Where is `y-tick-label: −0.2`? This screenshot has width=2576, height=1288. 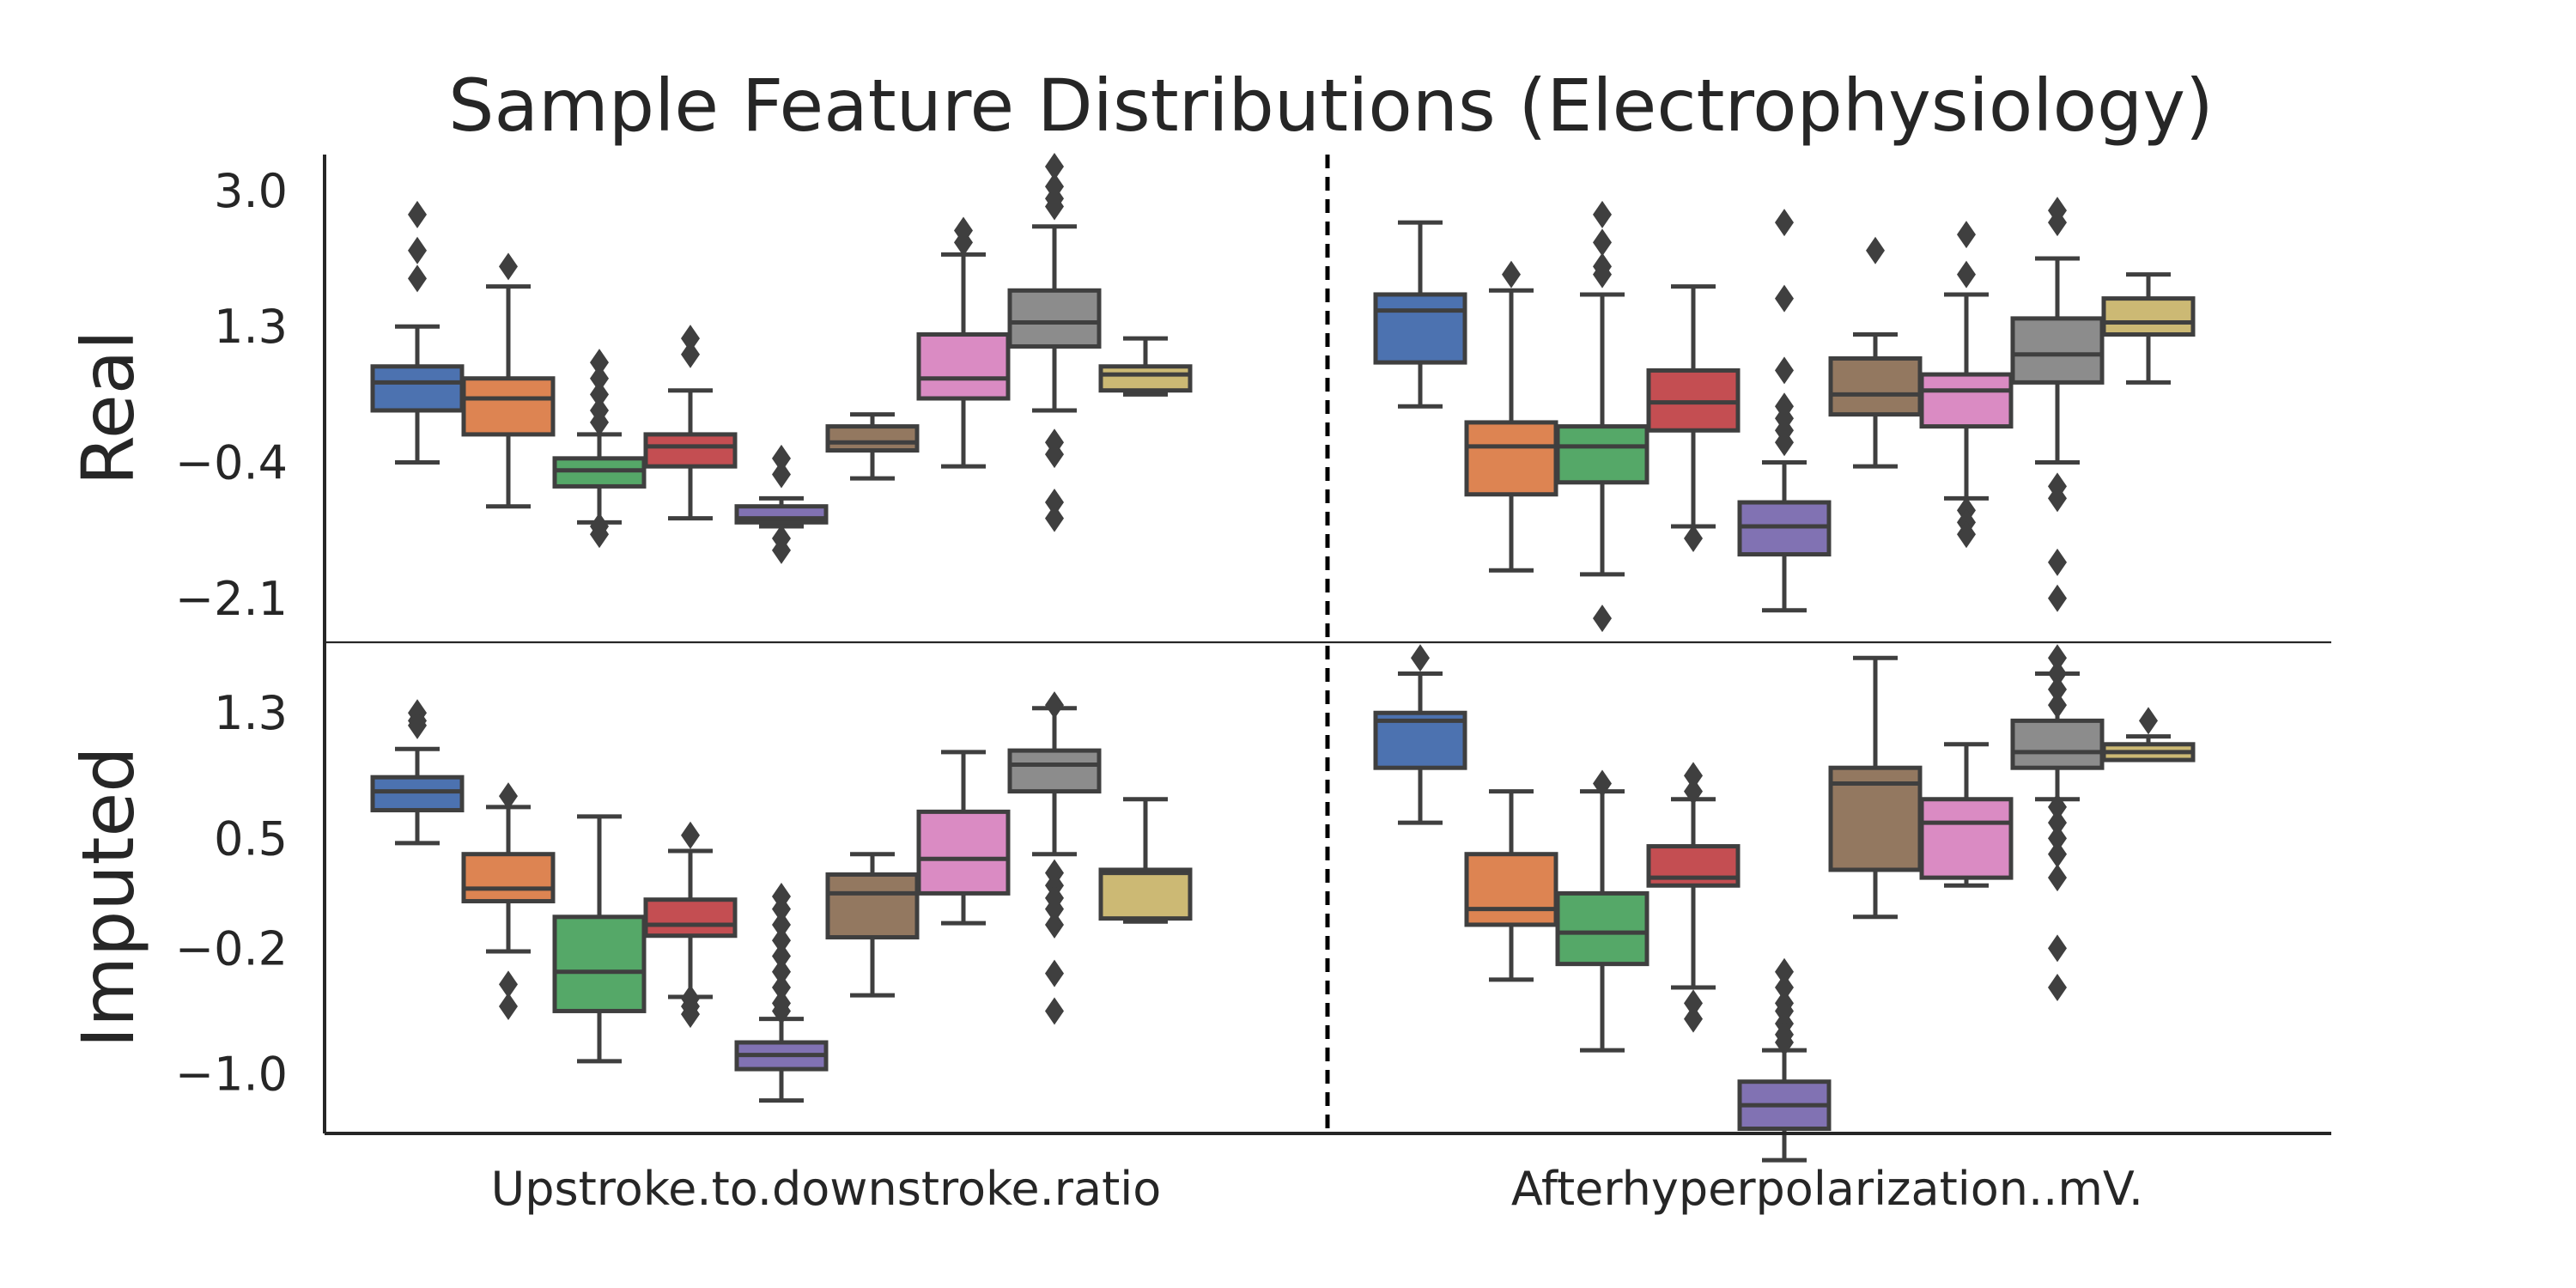 y-tick-label: −0.2 is located at coordinates (231, 948).